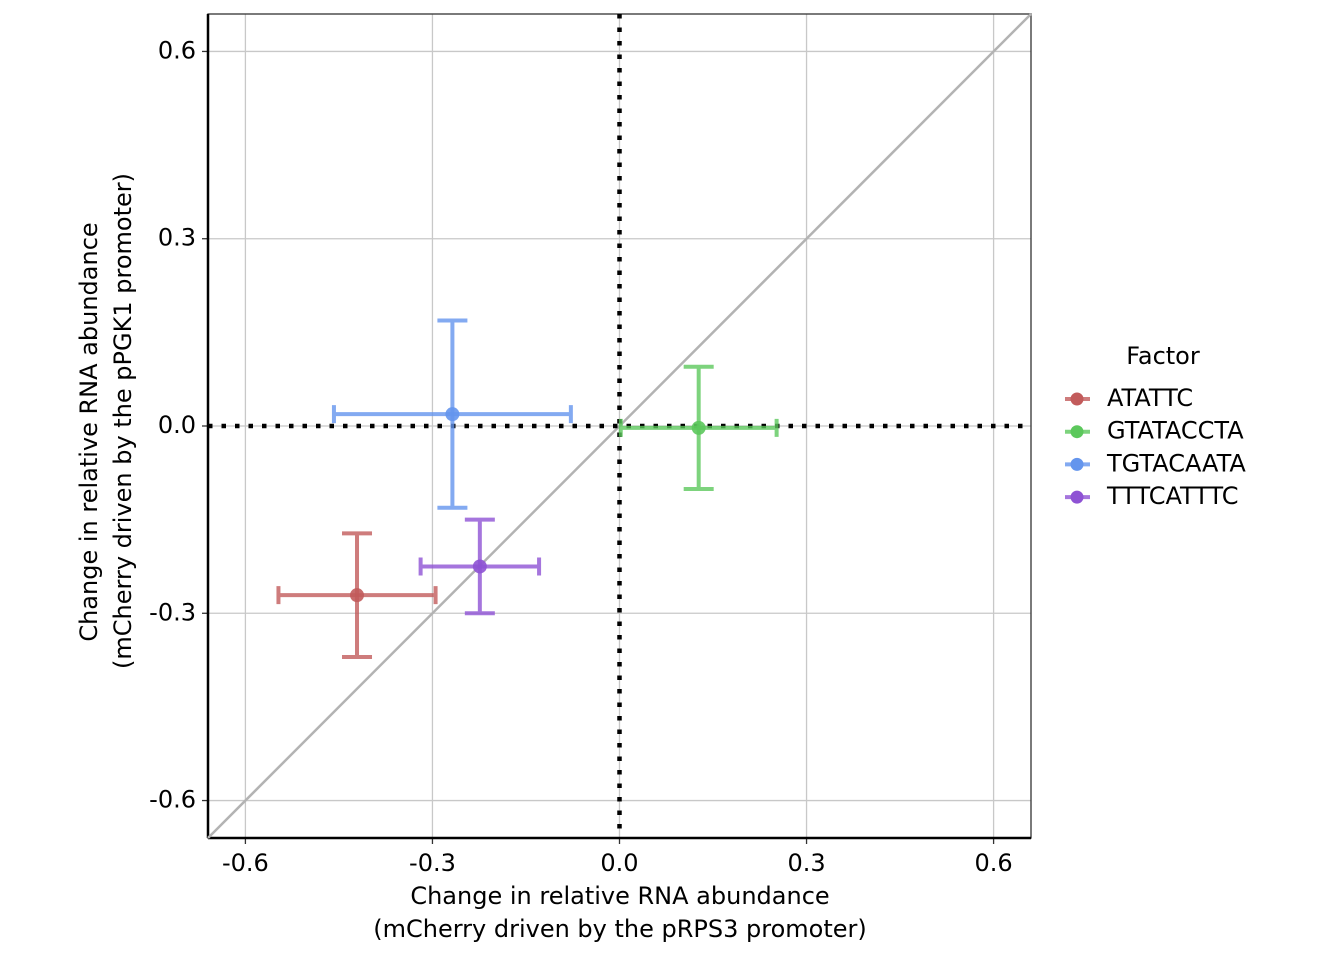 This screenshot has height=960, width=1344. What do you see at coordinates (619, 896) in the screenshot?
I see `x-axis-label: Change in relative RNA abundance` at bounding box center [619, 896].